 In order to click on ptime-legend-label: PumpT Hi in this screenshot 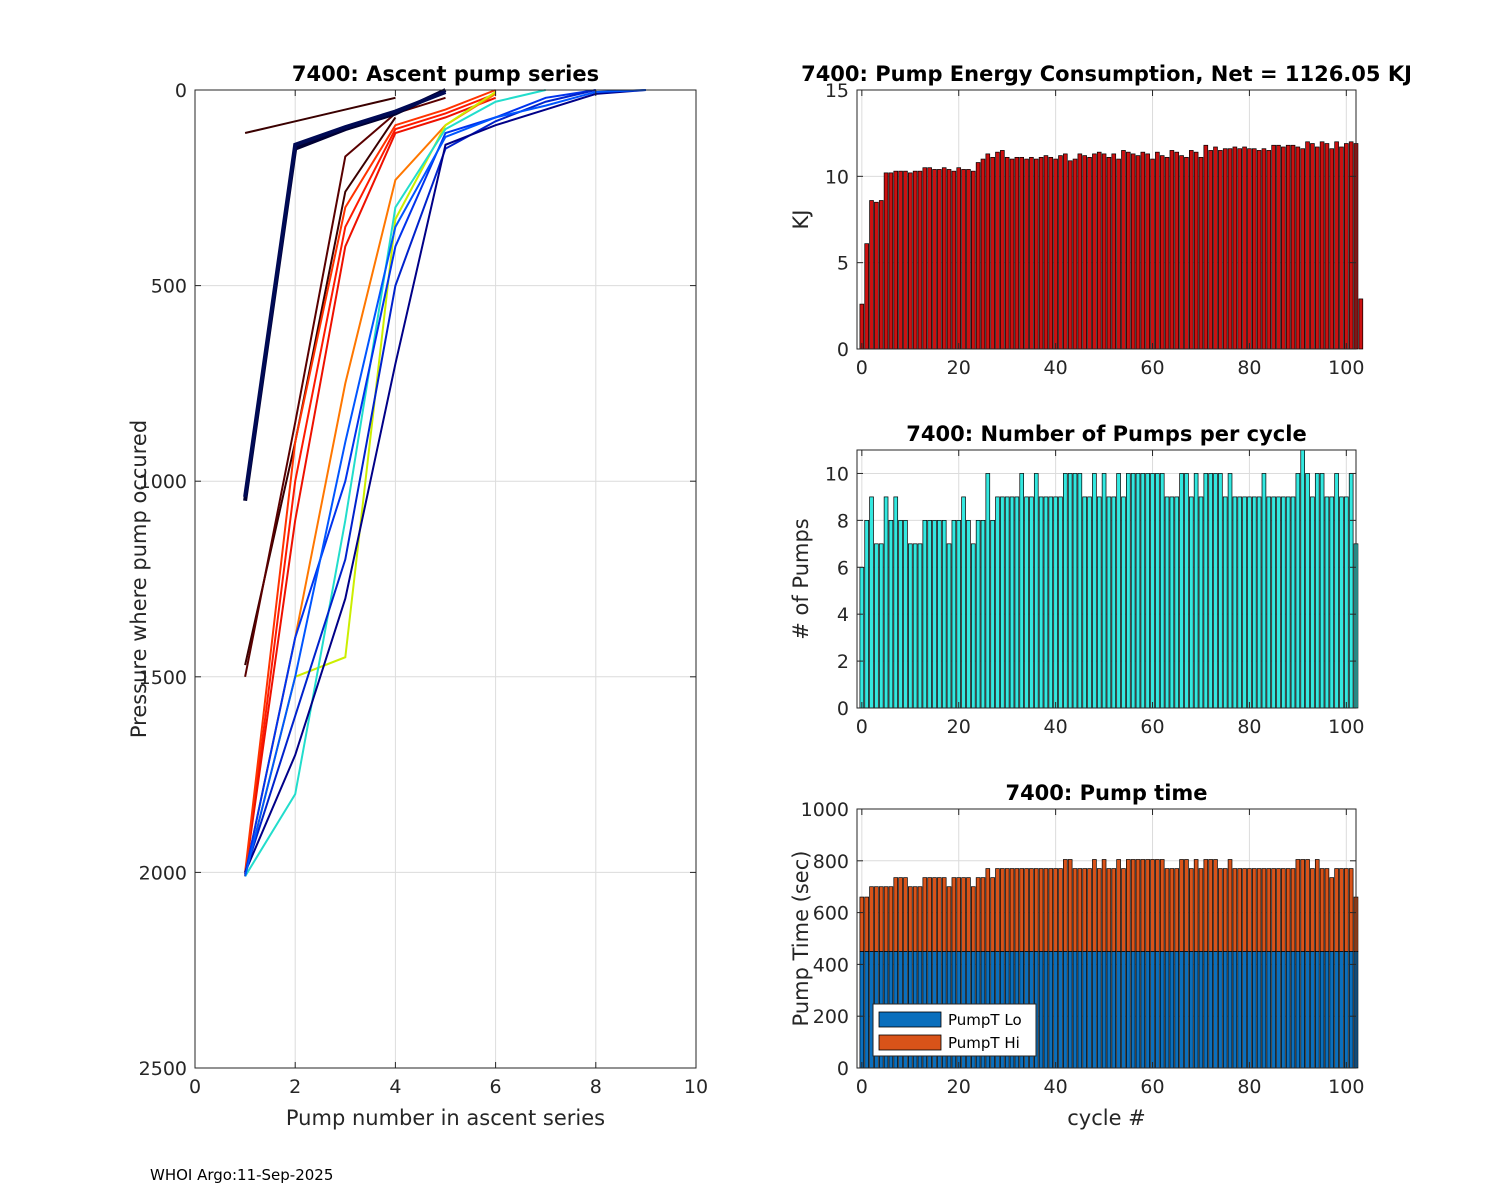, I will do `click(984, 1043)`.